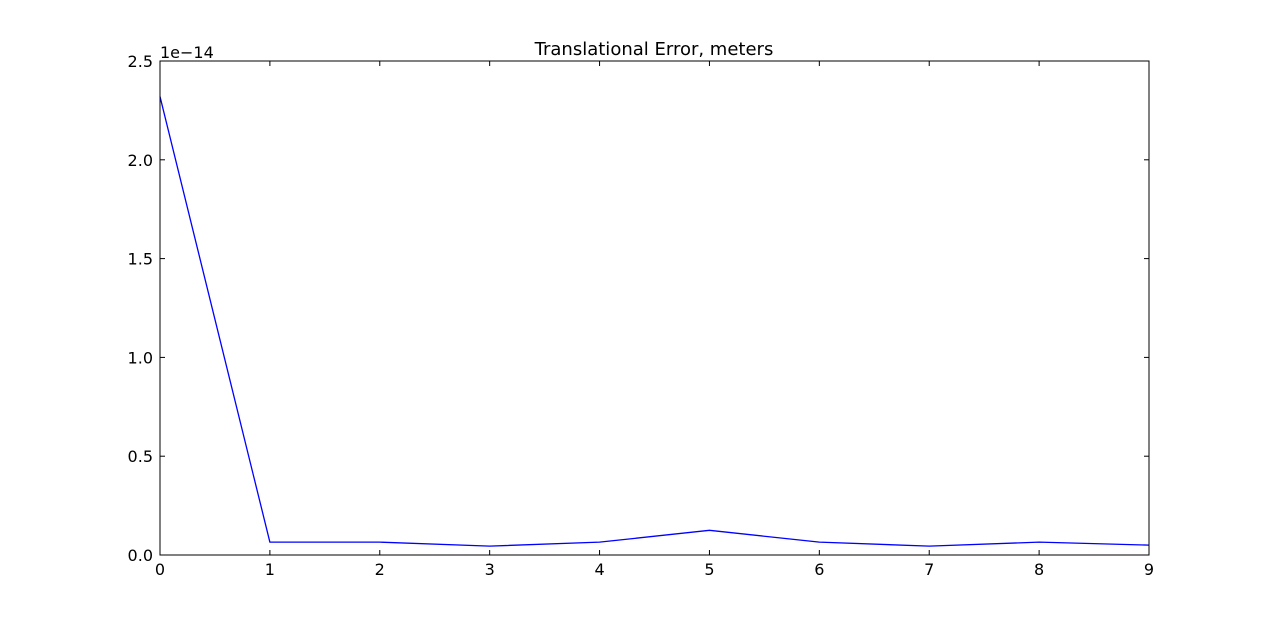  What do you see at coordinates (160, 569) in the screenshot?
I see `x-tick-label: 0` at bounding box center [160, 569].